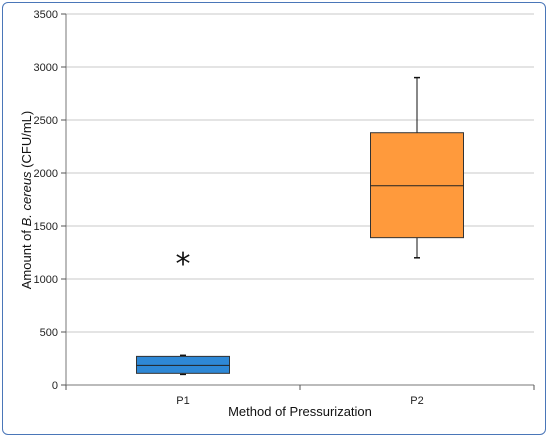  Describe the element at coordinates (46, 15) in the screenshot. I see `y-tick-label: 3500` at that location.